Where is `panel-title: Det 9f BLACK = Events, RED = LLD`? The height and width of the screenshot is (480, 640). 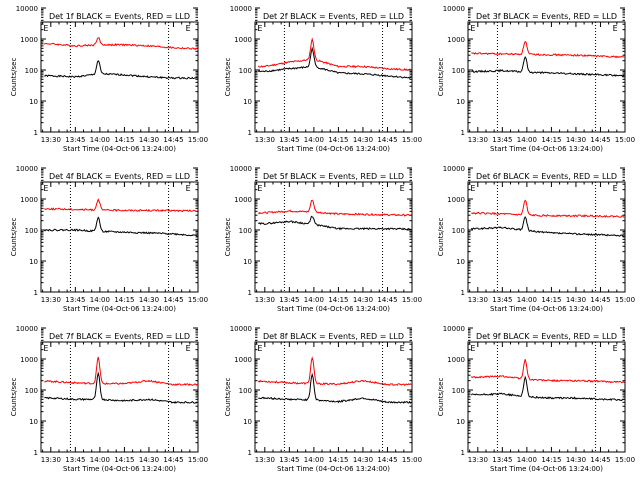
panel-title: Det 9f BLACK = Events, RED = LLD is located at coordinates (546, 336).